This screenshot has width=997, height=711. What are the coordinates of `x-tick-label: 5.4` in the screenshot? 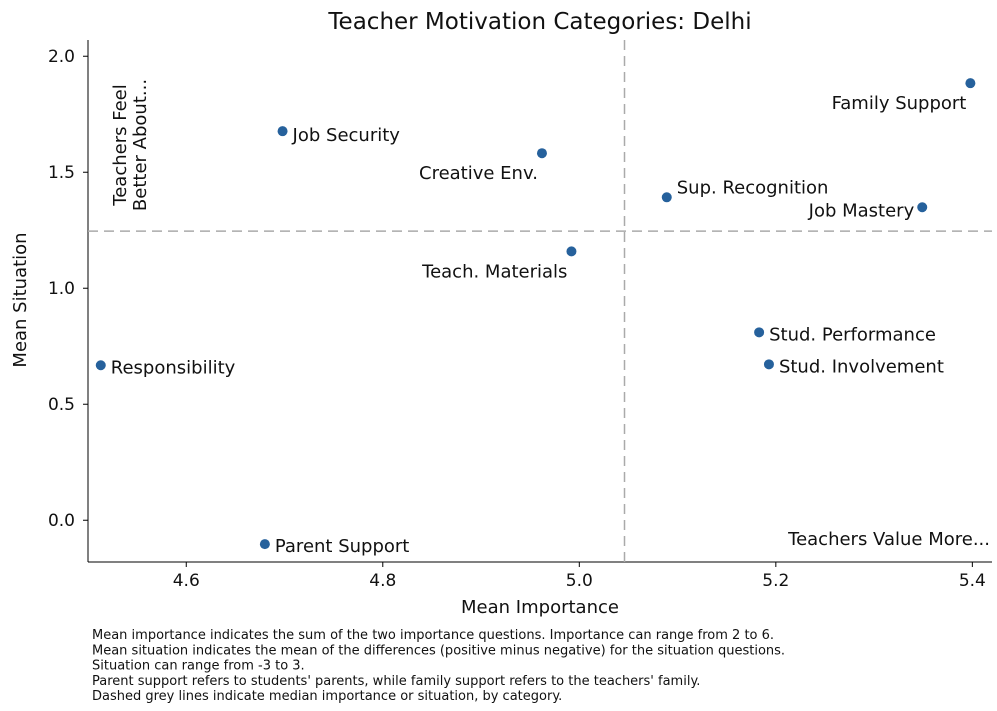 It's located at (972, 581).